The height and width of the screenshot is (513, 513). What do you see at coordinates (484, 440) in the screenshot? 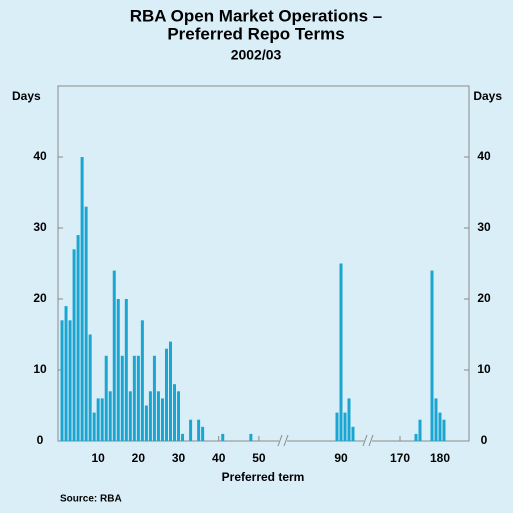
I see `y2-tick-label: 0` at bounding box center [484, 440].